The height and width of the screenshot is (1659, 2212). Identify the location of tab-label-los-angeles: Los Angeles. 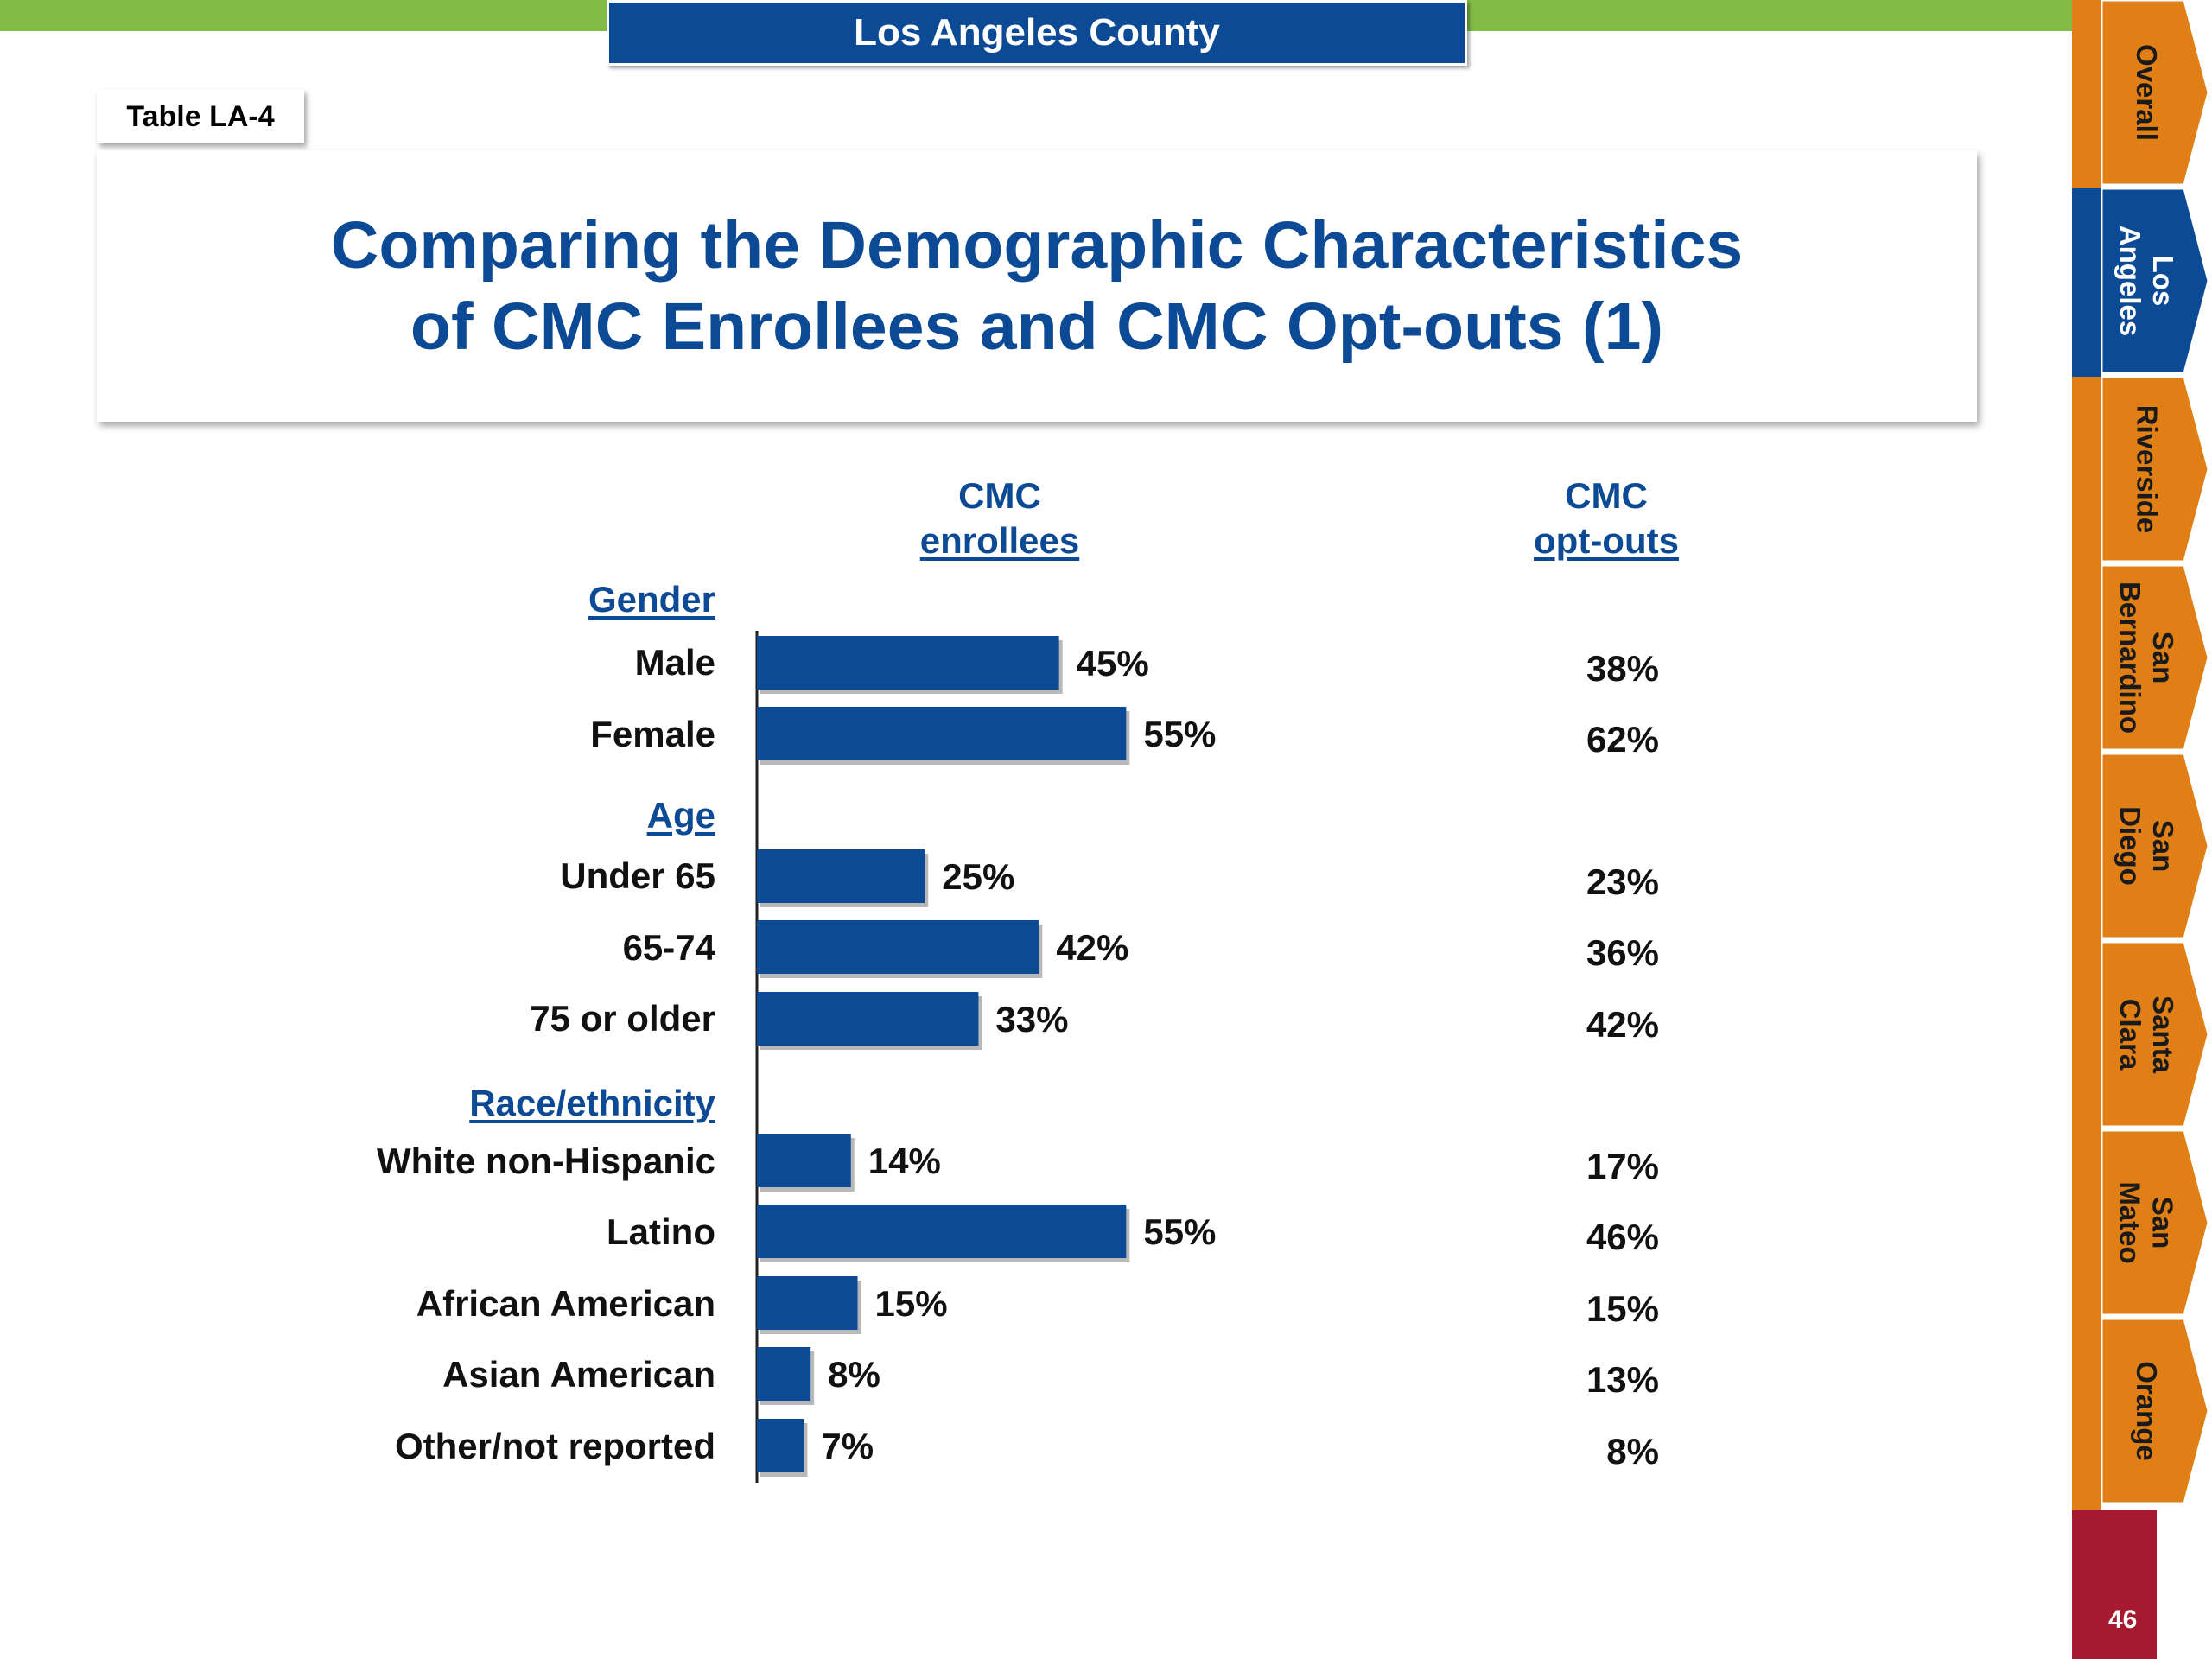
(2146, 281).